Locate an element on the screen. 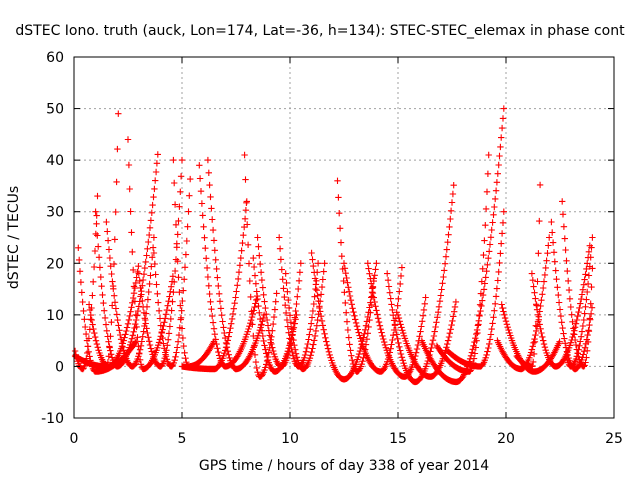 This screenshot has width=640, height=480. x-tick-label: 0 is located at coordinates (74, 439).